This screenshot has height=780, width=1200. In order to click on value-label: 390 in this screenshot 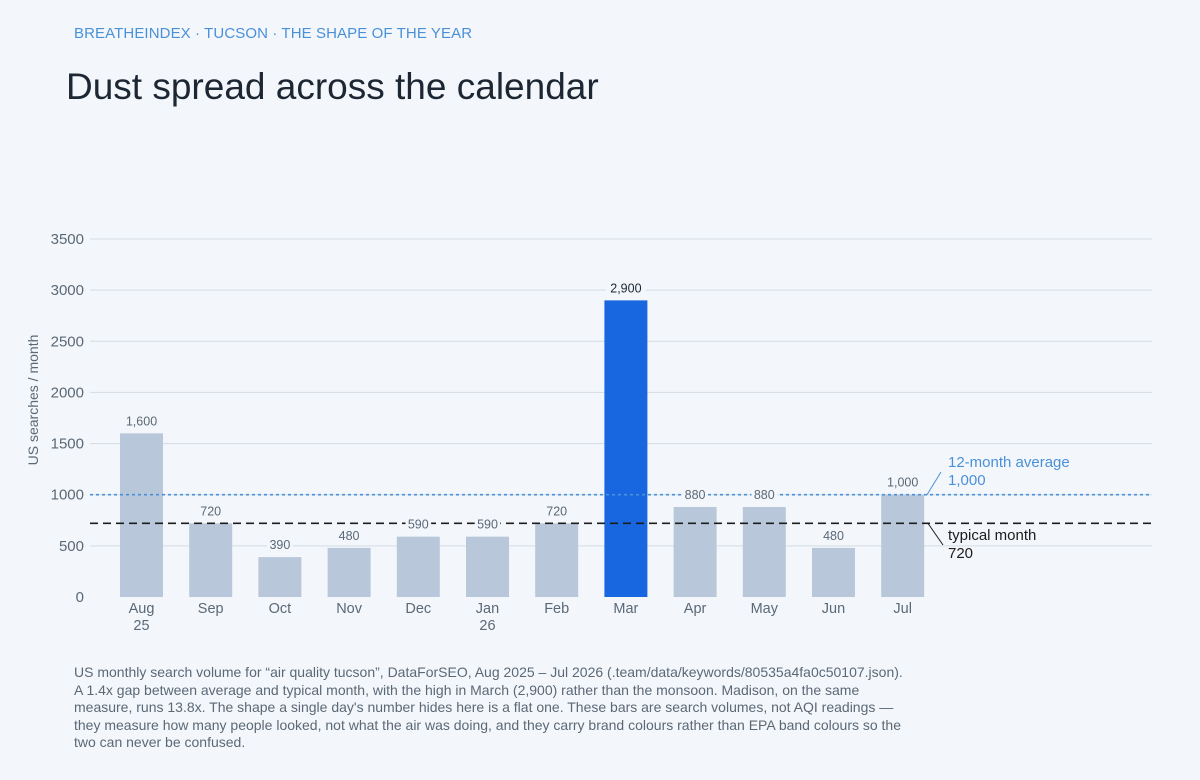, I will do `click(279, 545)`.